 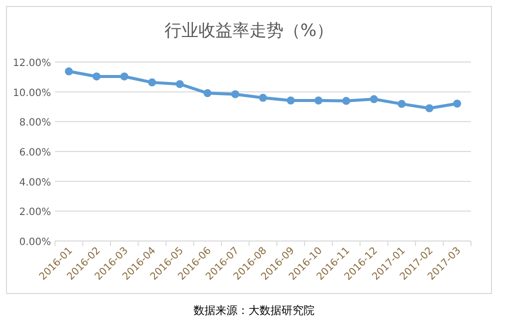 What do you see at coordinates (35, 153) in the screenshot?
I see `y-tick-label: 6.00%` at bounding box center [35, 153].